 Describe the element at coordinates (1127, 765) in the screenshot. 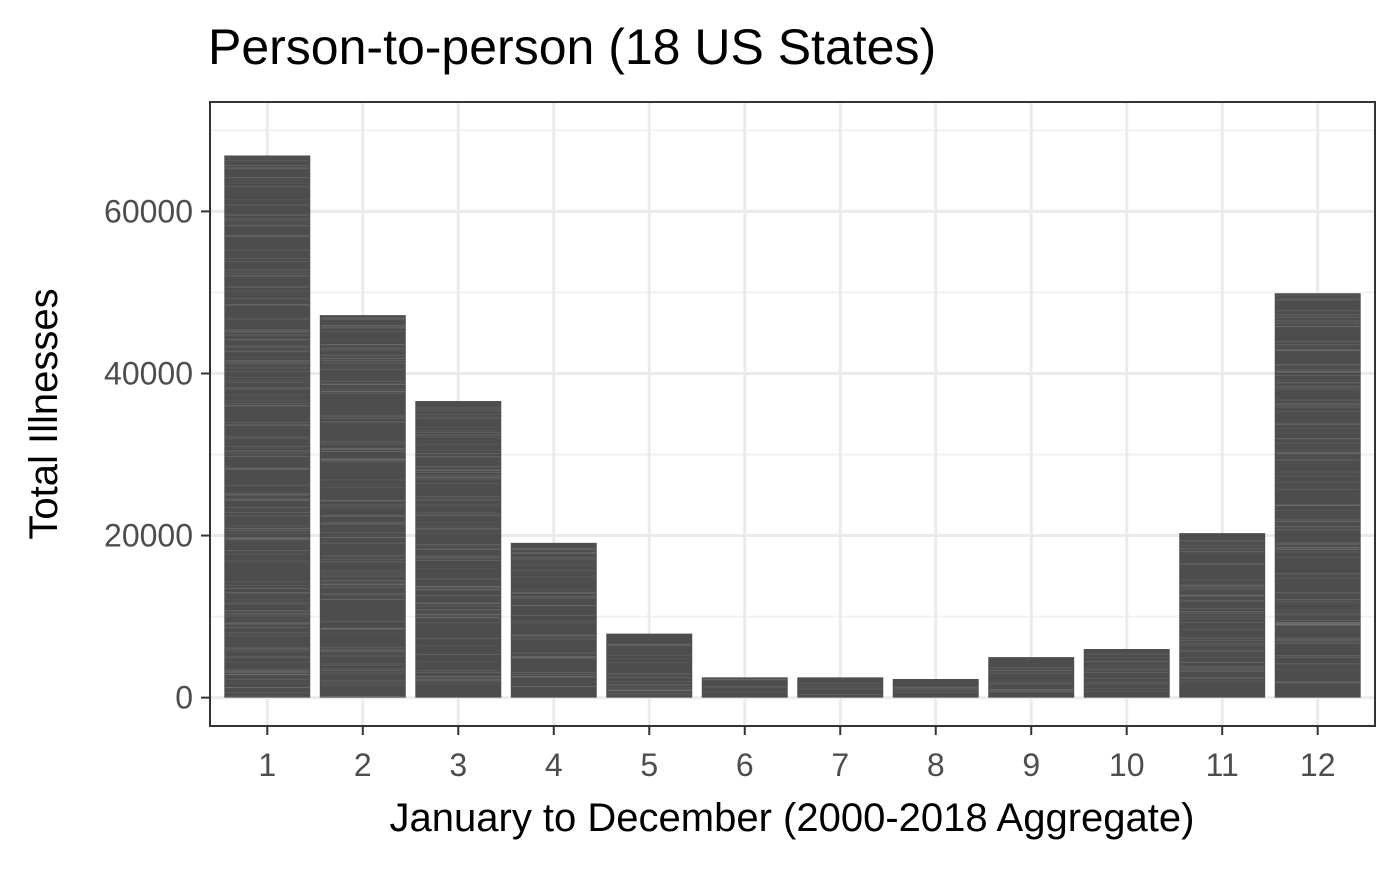

I see `x-tick-label: 10` at that location.